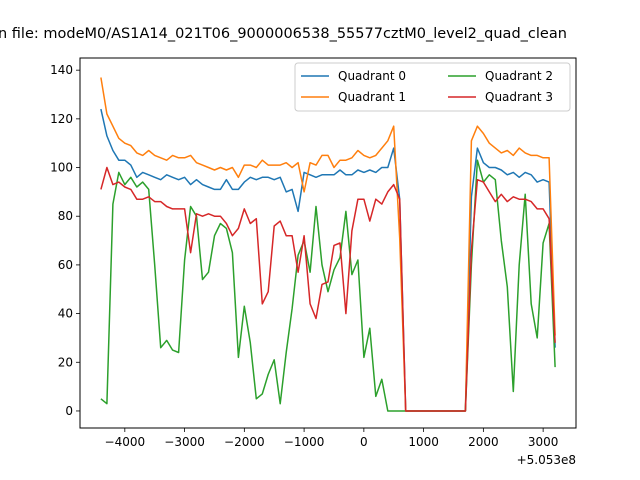 This screenshot has width=640, height=480. I want to click on y-tick-label: 40, so click(65, 314).